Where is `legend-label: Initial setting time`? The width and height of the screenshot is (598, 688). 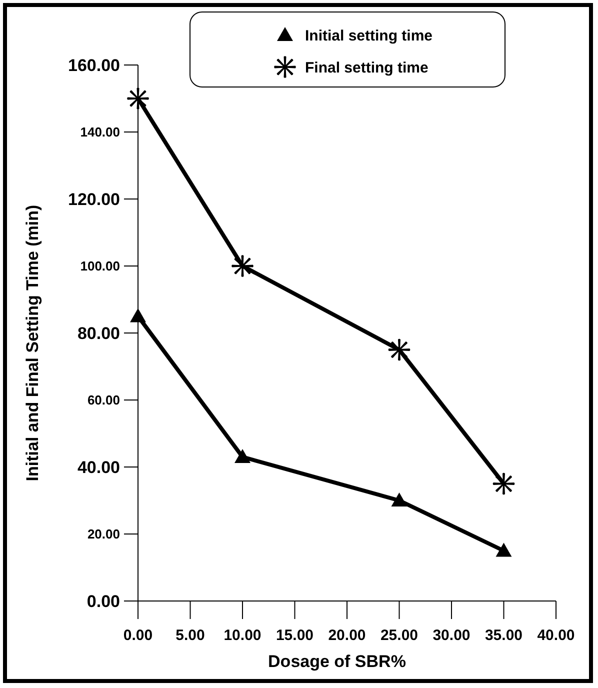
legend-label: Initial setting time is located at coordinates (369, 35).